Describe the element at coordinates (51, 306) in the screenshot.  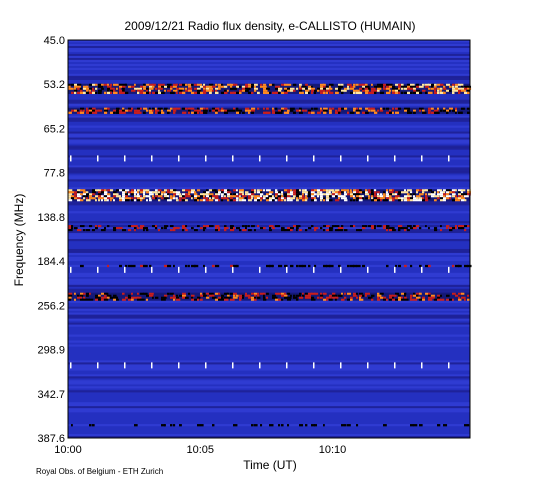
I see `y-tick-label: 256.2` at that location.